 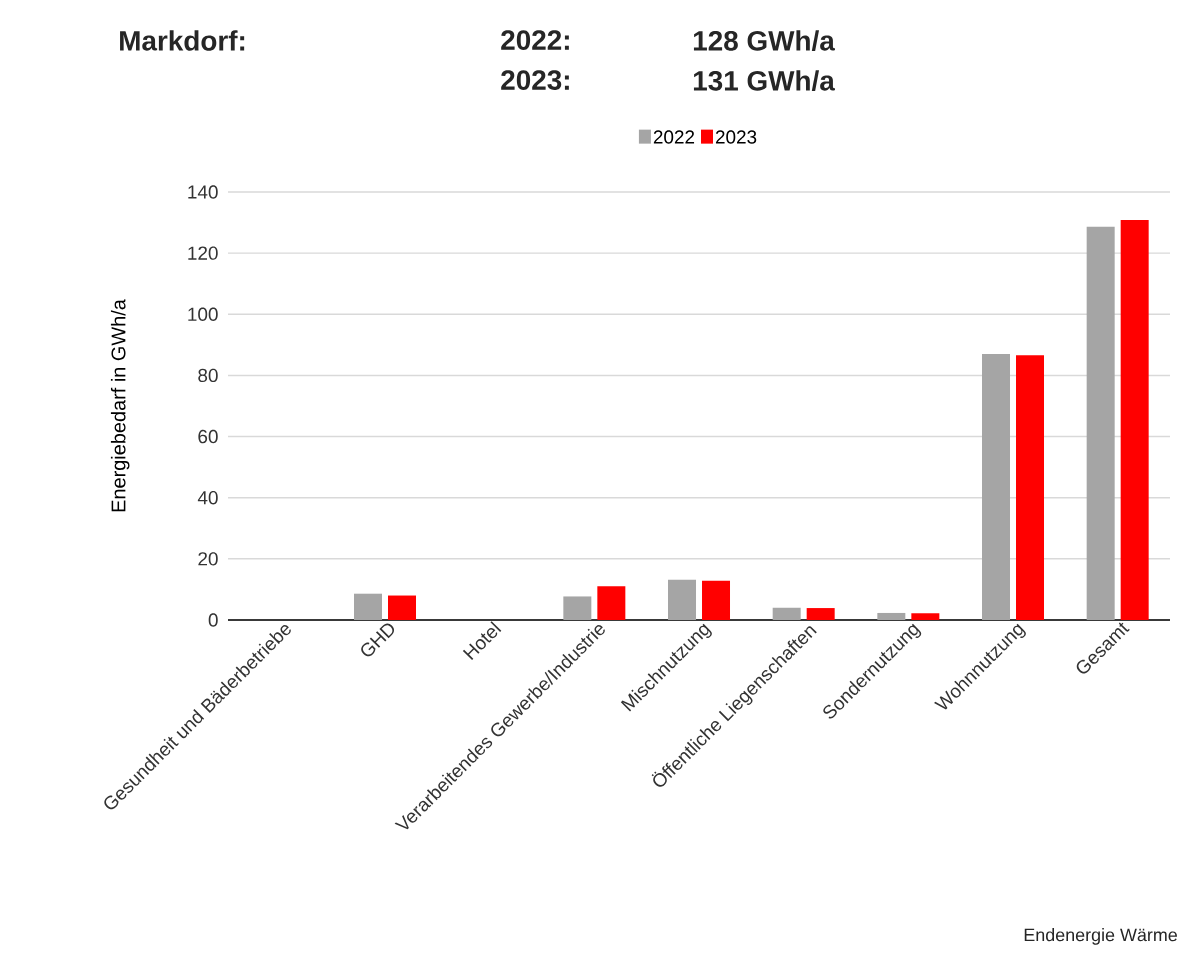 What do you see at coordinates (535, 80) in the screenshot?
I see `text: 2023:` at bounding box center [535, 80].